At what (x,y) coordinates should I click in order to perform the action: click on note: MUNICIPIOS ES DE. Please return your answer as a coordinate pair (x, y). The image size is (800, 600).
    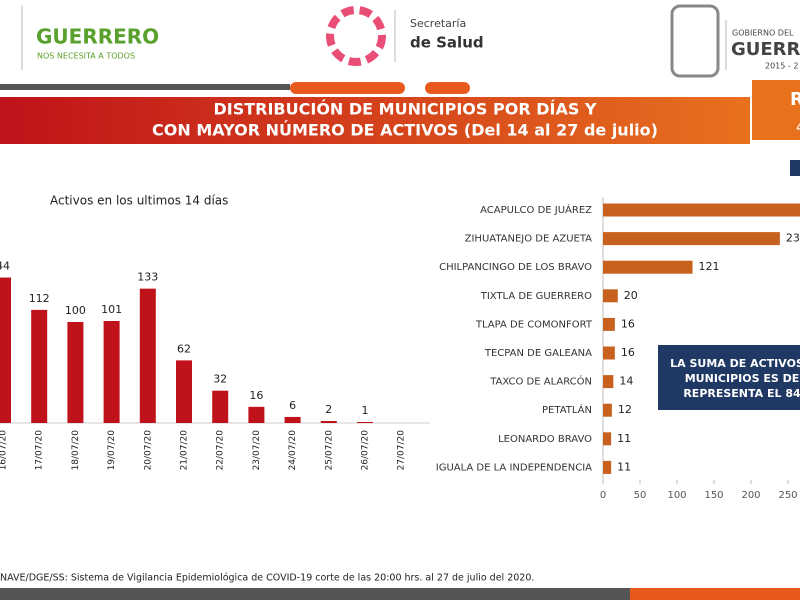
    Looking at the image, I should click on (742, 378).